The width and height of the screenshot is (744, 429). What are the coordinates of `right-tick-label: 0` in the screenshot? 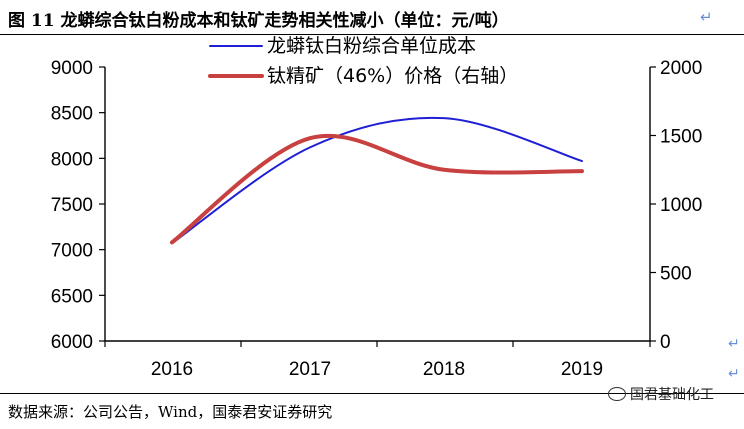 It's located at (665, 342).